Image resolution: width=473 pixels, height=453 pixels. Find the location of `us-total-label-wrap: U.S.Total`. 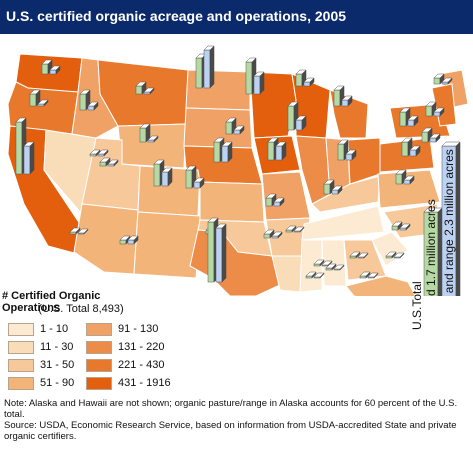

us-total-label-wrap: U.S.Total is located at coordinates (417, 290).